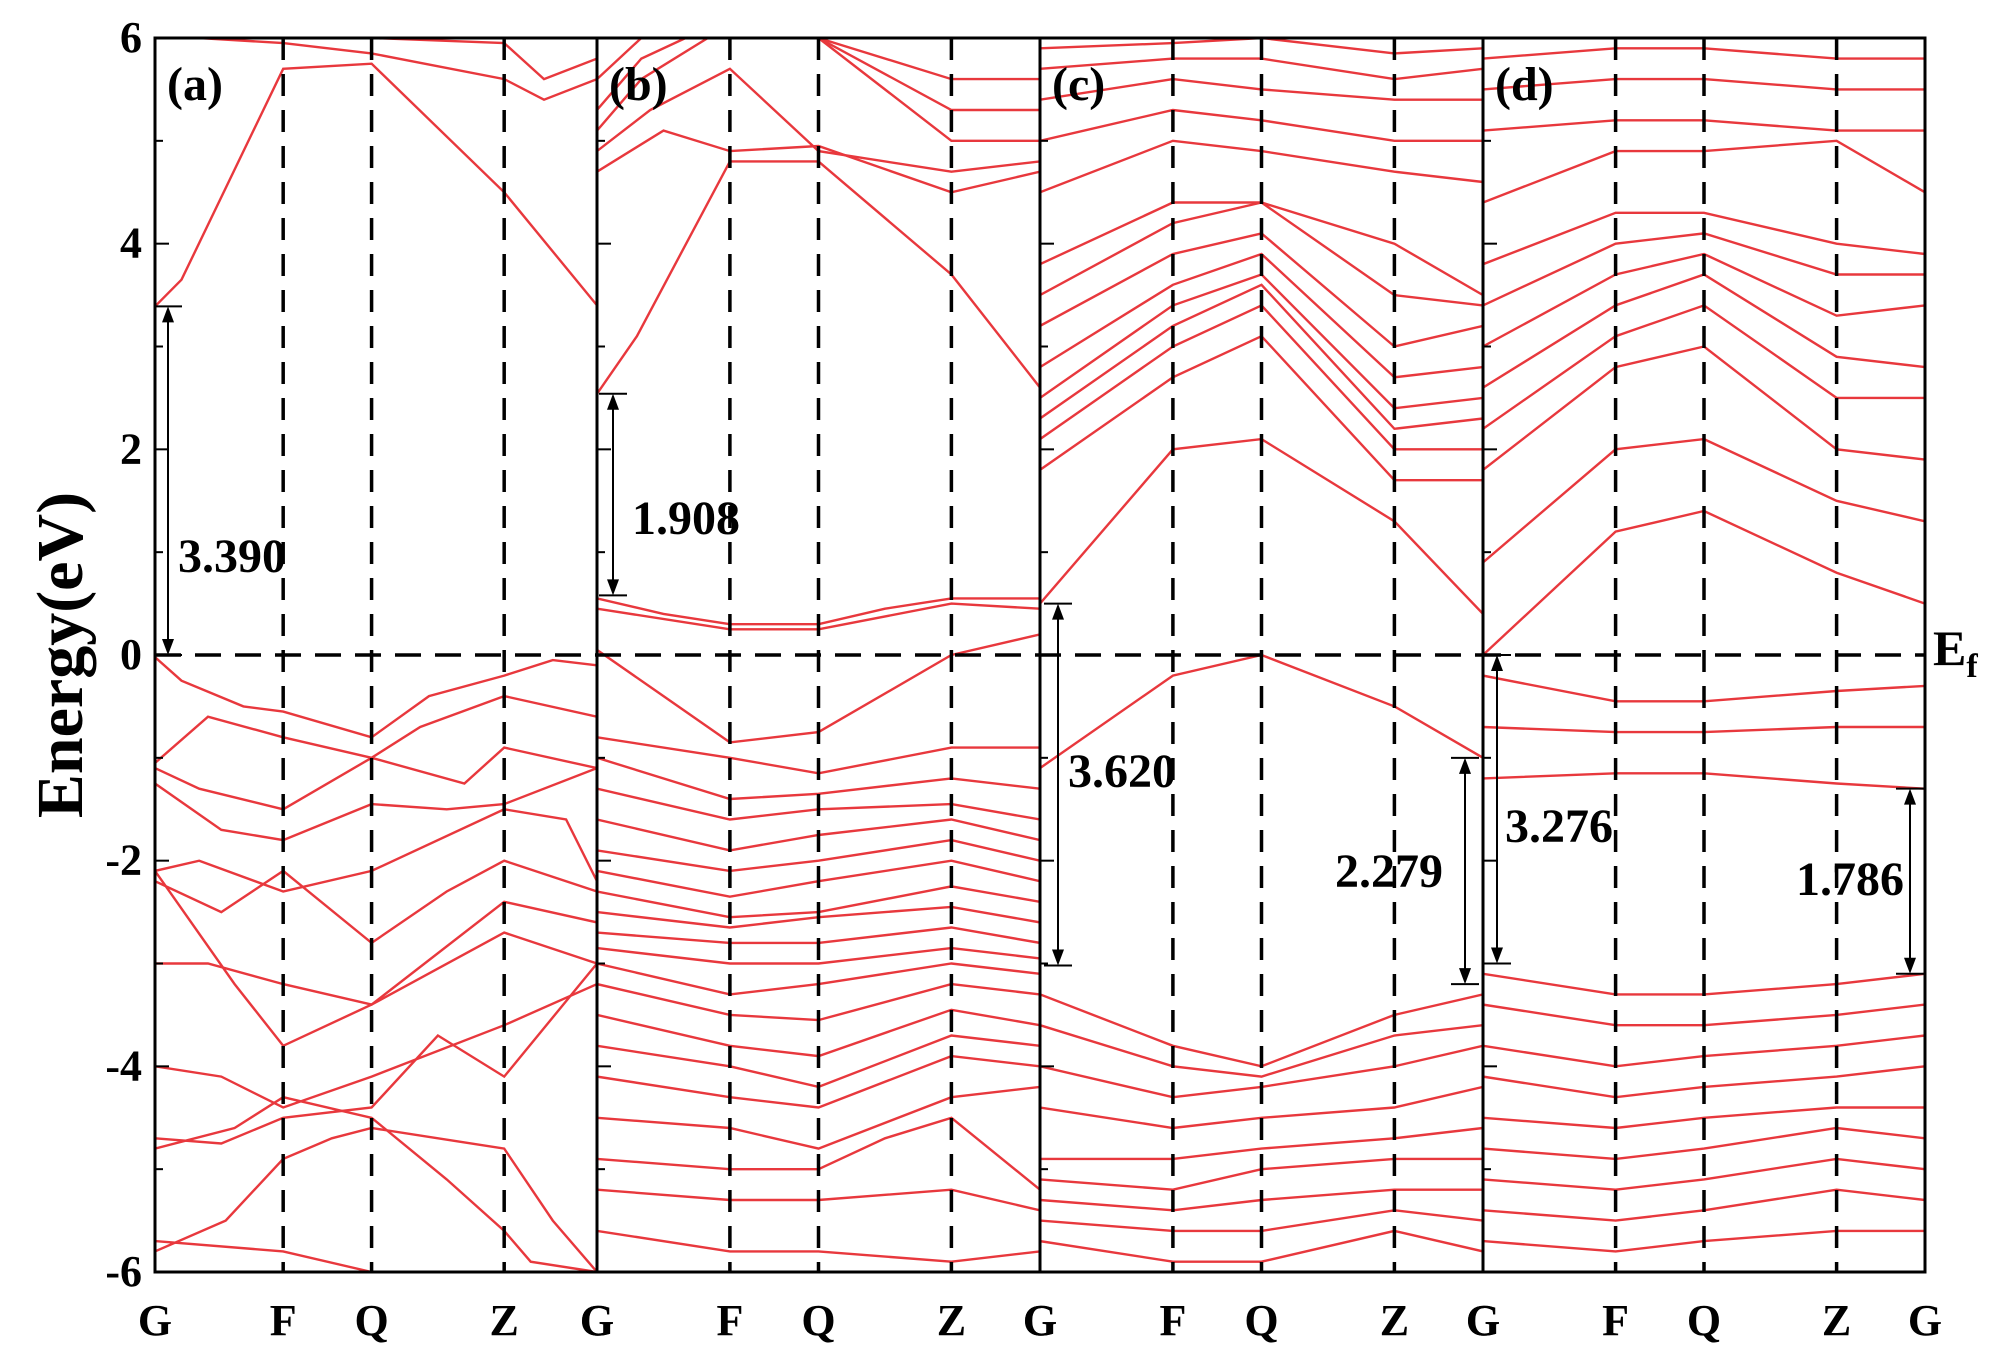 This screenshot has height=1355, width=2000. I want to click on panel-label-2: (c), so click(1078, 84).